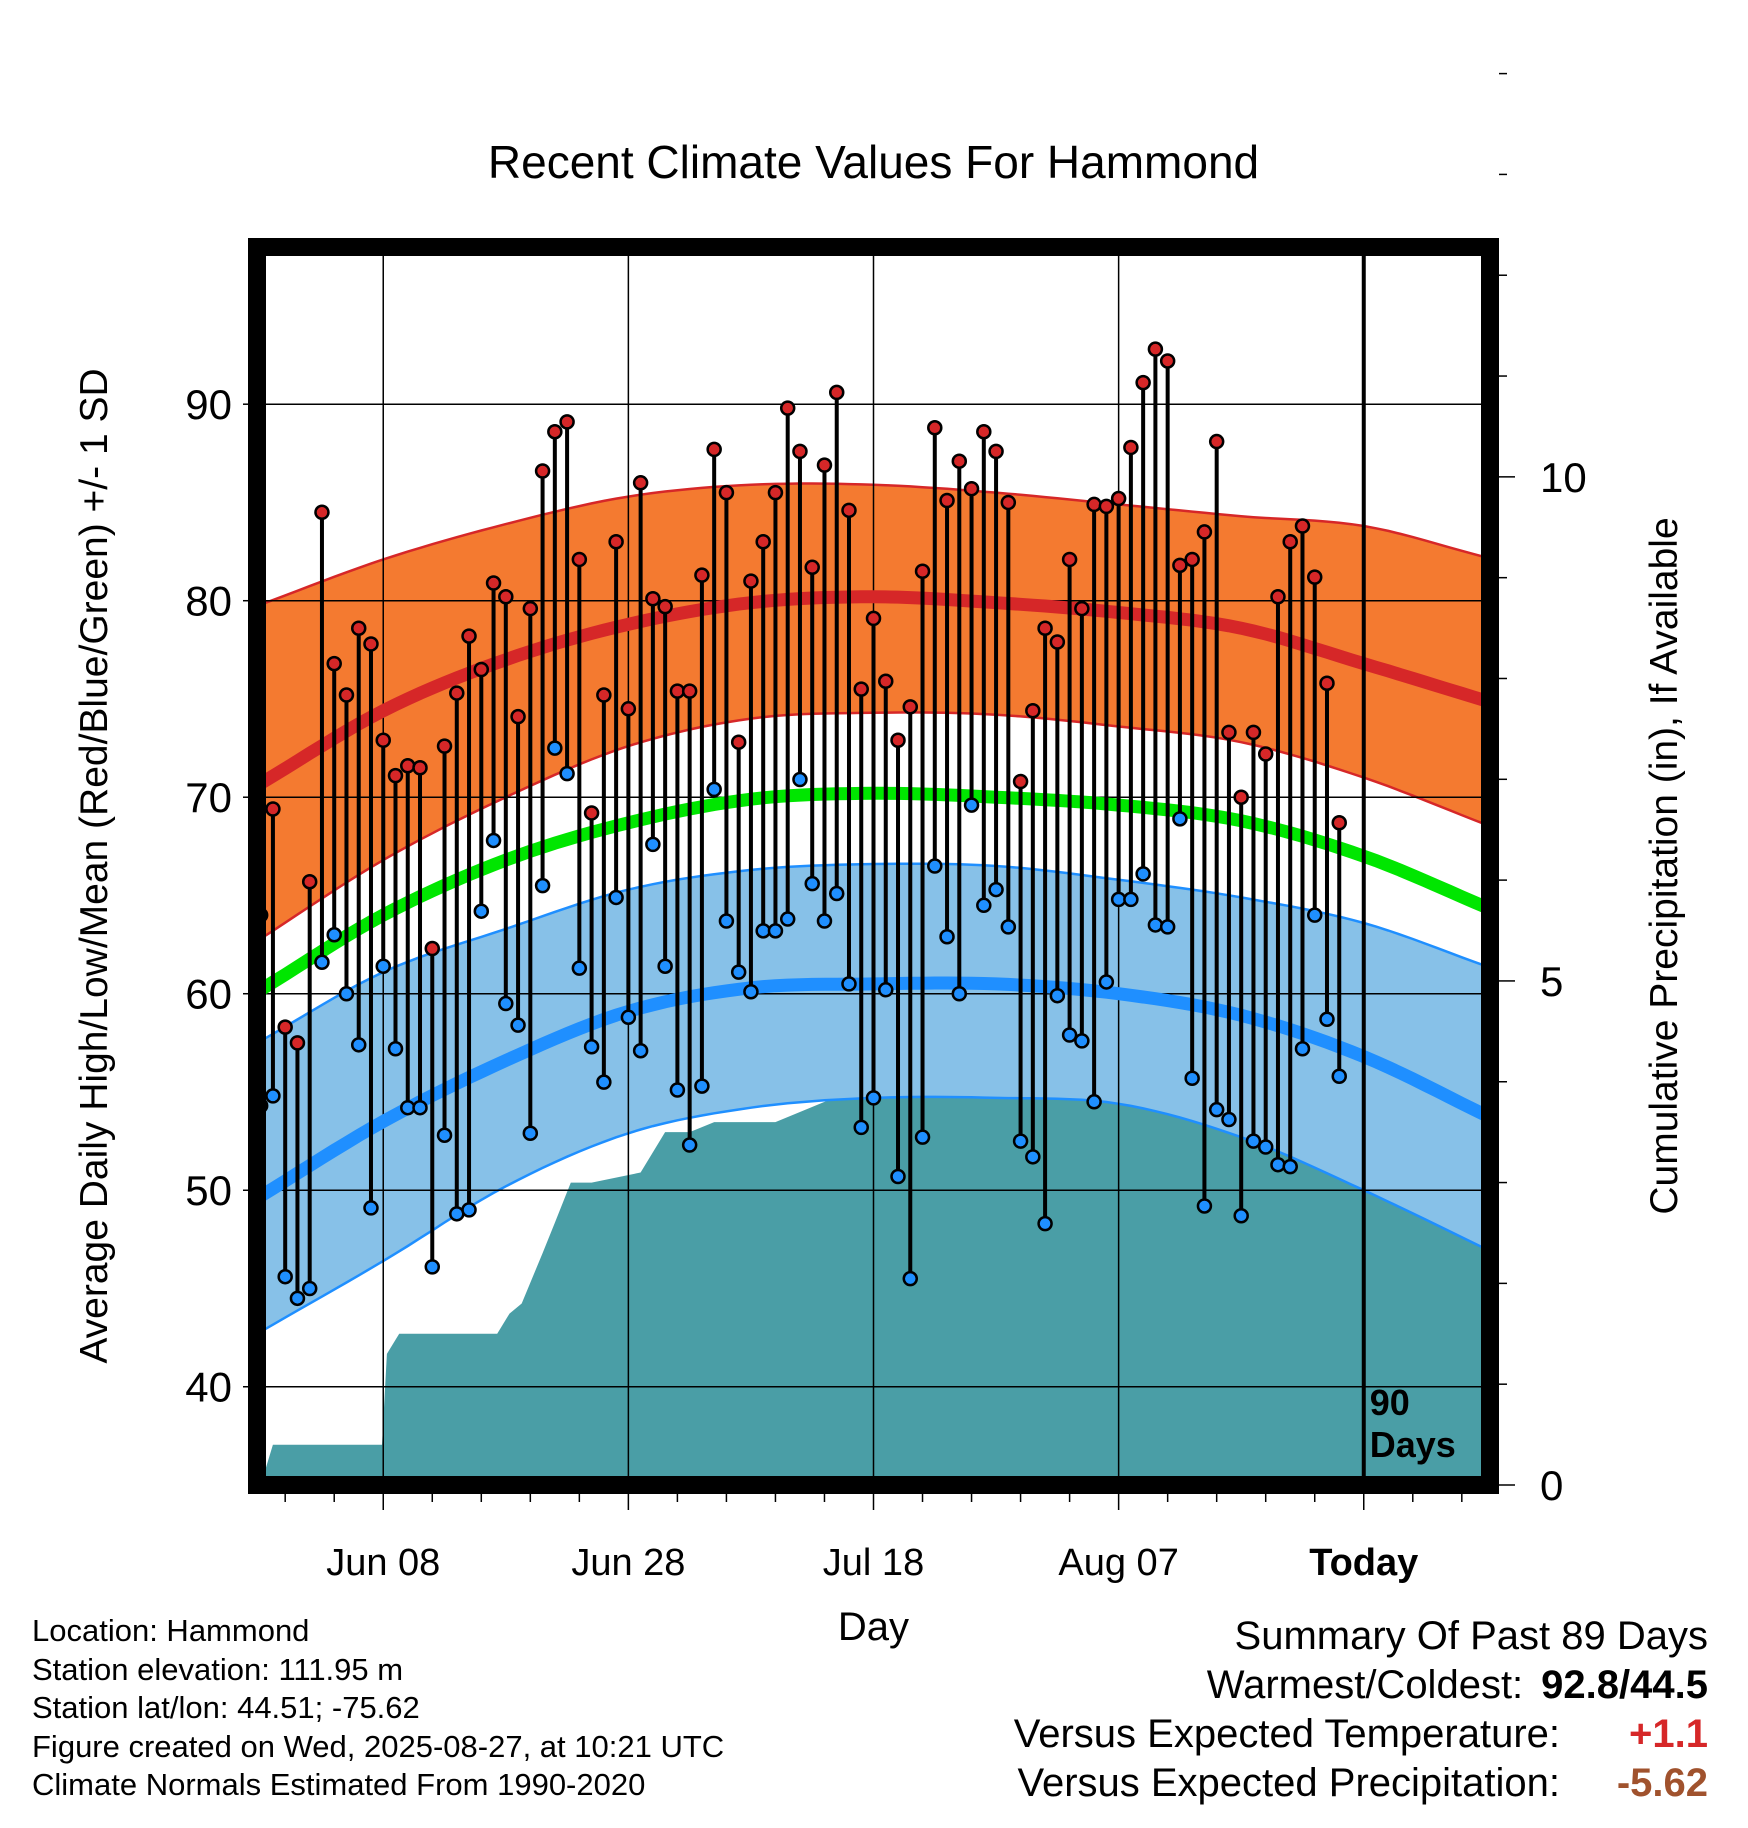 The image size is (1748, 1828). What do you see at coordinates (1662, 1783) in the screenshot?
I see `precip-value: -5.62` at bounding box center [1662, 1783].